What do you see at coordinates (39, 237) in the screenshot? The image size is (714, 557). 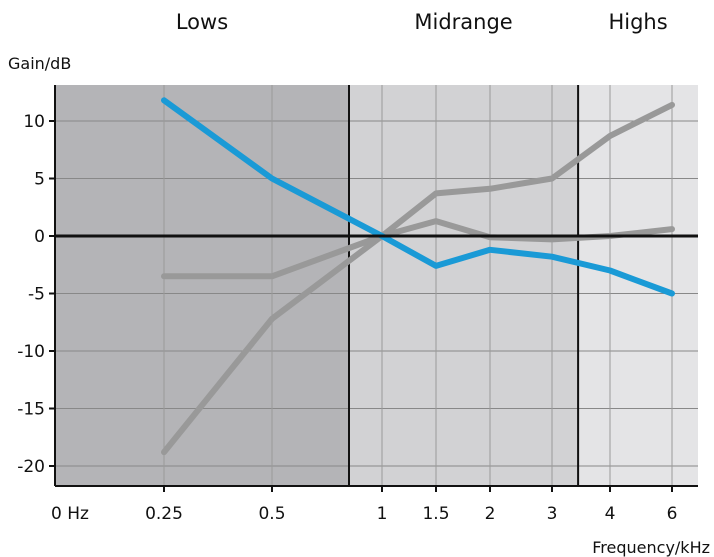 I see `y-tick-label: 0` at bounding box center [39, 237].